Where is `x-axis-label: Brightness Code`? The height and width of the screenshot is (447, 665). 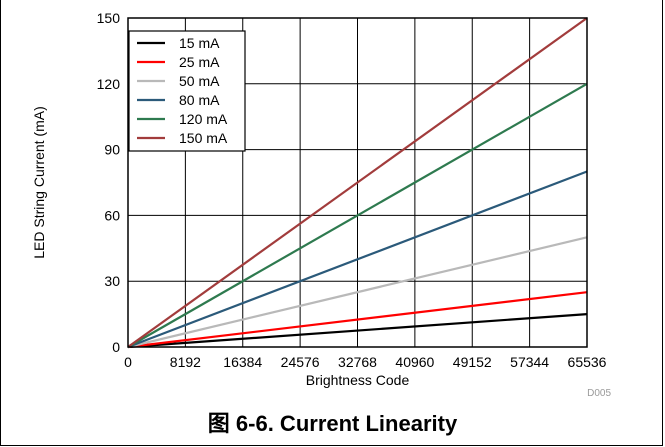
x-axis-label: Brightness Code is located at coordinates (358, 380).